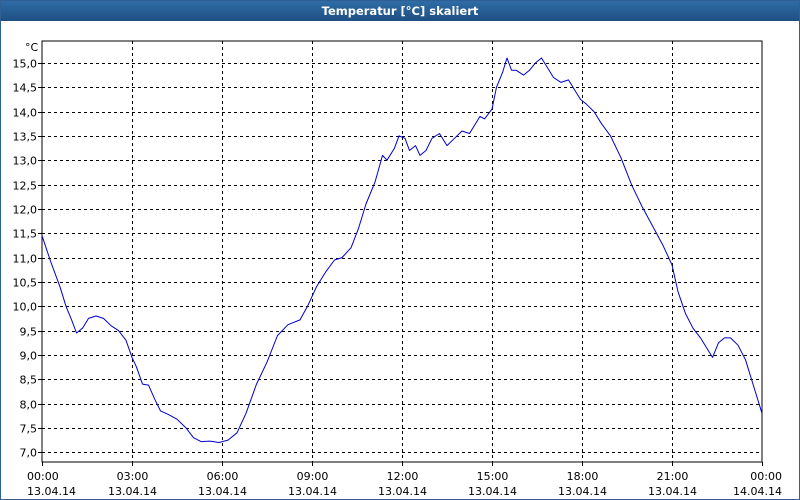 The height and width of the screenshot is (500, 800). I want to click on y-tick-label: 11,5, so click(25, 234).